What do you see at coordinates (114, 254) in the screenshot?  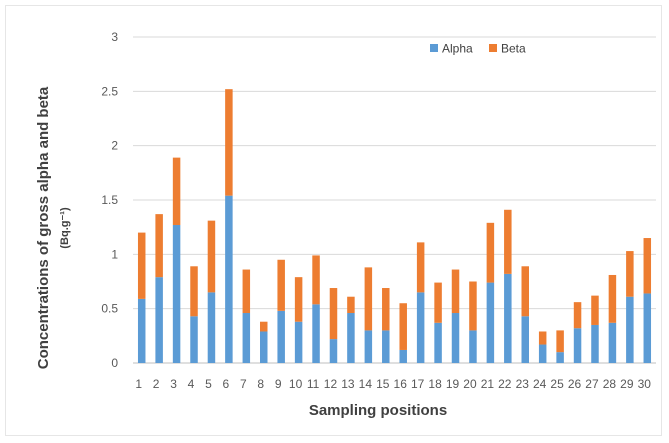 I see `y-tick-label: 1` at bounding box center [114, 254].